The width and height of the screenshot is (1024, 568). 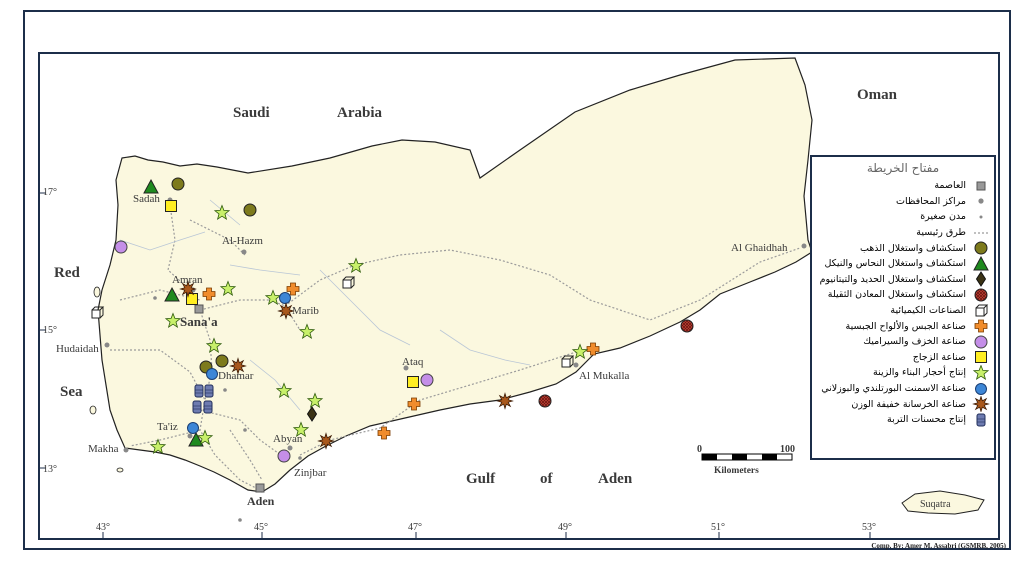 What do you see at coordinates (604, 376) in the screenshot?
I see `al-mukalla-label: Al Mukalla` at bounding box center [604, 376].